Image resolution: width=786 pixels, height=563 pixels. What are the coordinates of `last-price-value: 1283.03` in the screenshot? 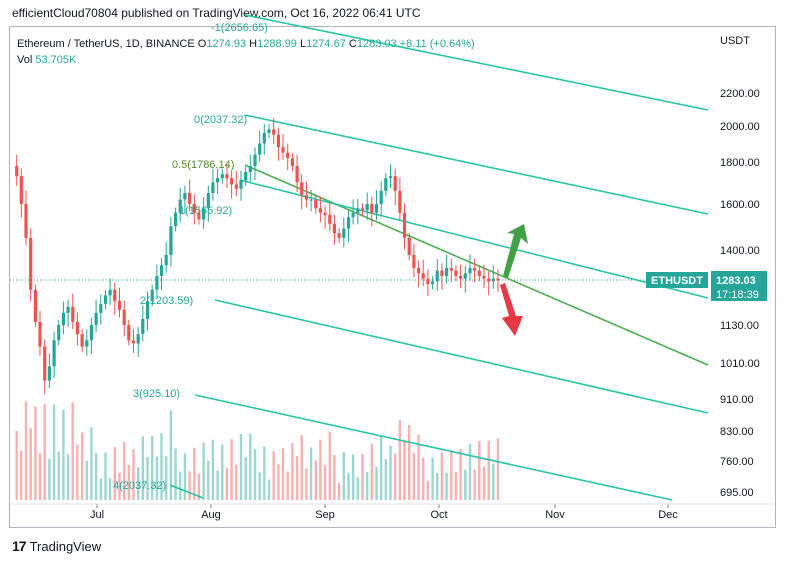 It's located at (736, 281).